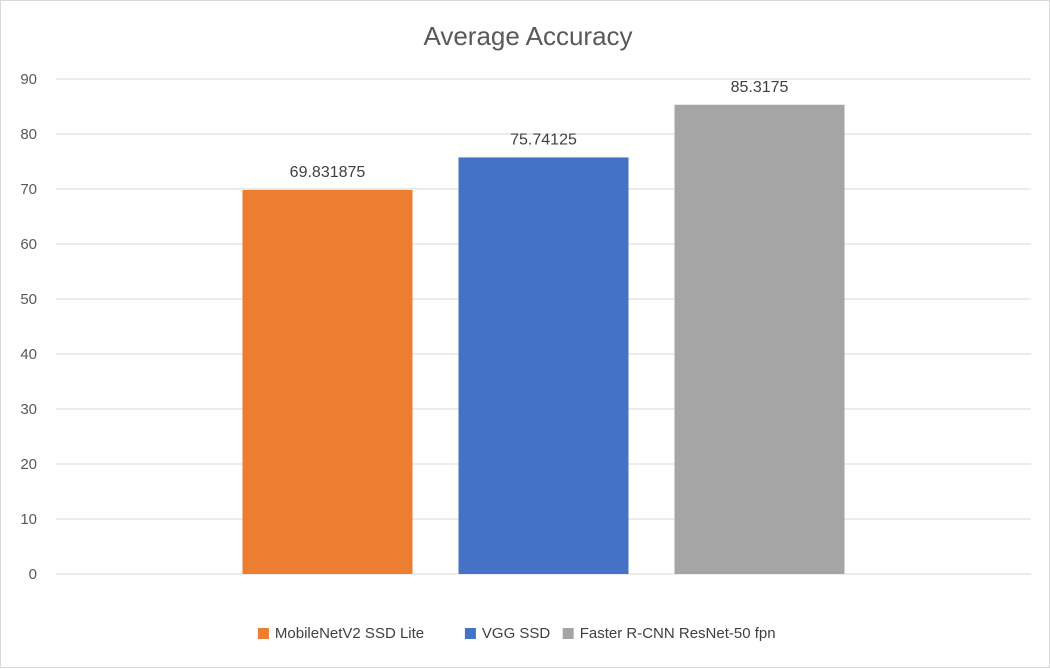 The width and height of the screenshot is (1050, 669). Describe the element at coordinates (28, 299) in the screenshot. I see `y-tick-label: 50` at that location.